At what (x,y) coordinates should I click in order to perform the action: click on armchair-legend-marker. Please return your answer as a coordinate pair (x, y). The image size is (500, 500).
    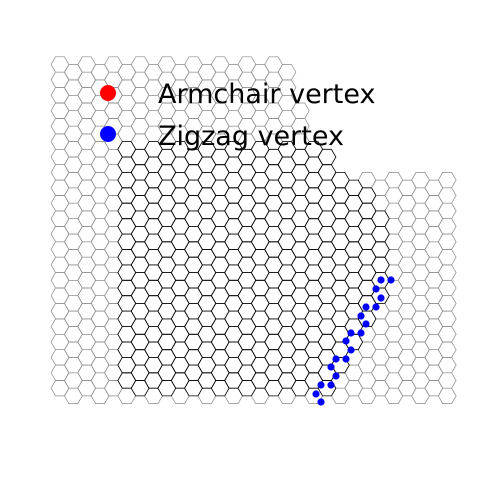
    Looking at the image, I should click on (108, 93).